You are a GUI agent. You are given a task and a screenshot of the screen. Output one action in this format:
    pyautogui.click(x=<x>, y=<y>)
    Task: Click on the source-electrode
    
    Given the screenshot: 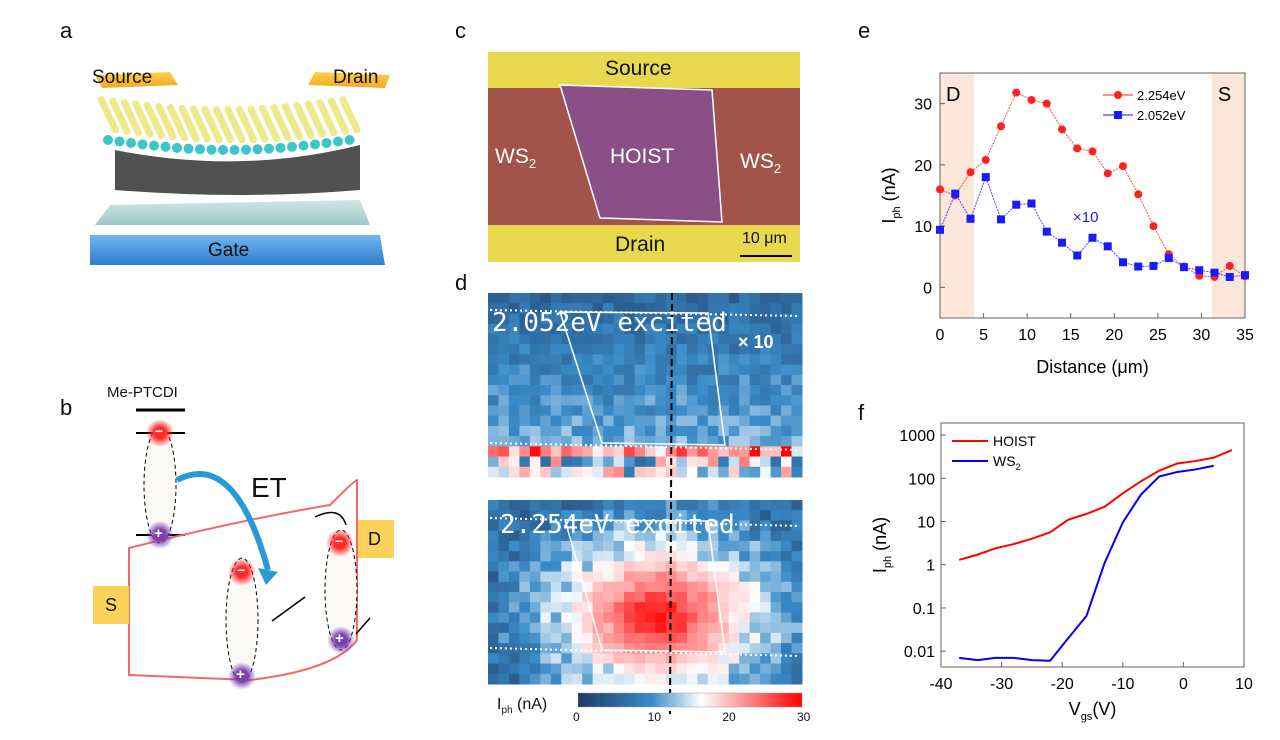 What is the action you would take?
    pyautogui.click(x=136, y=80)
    